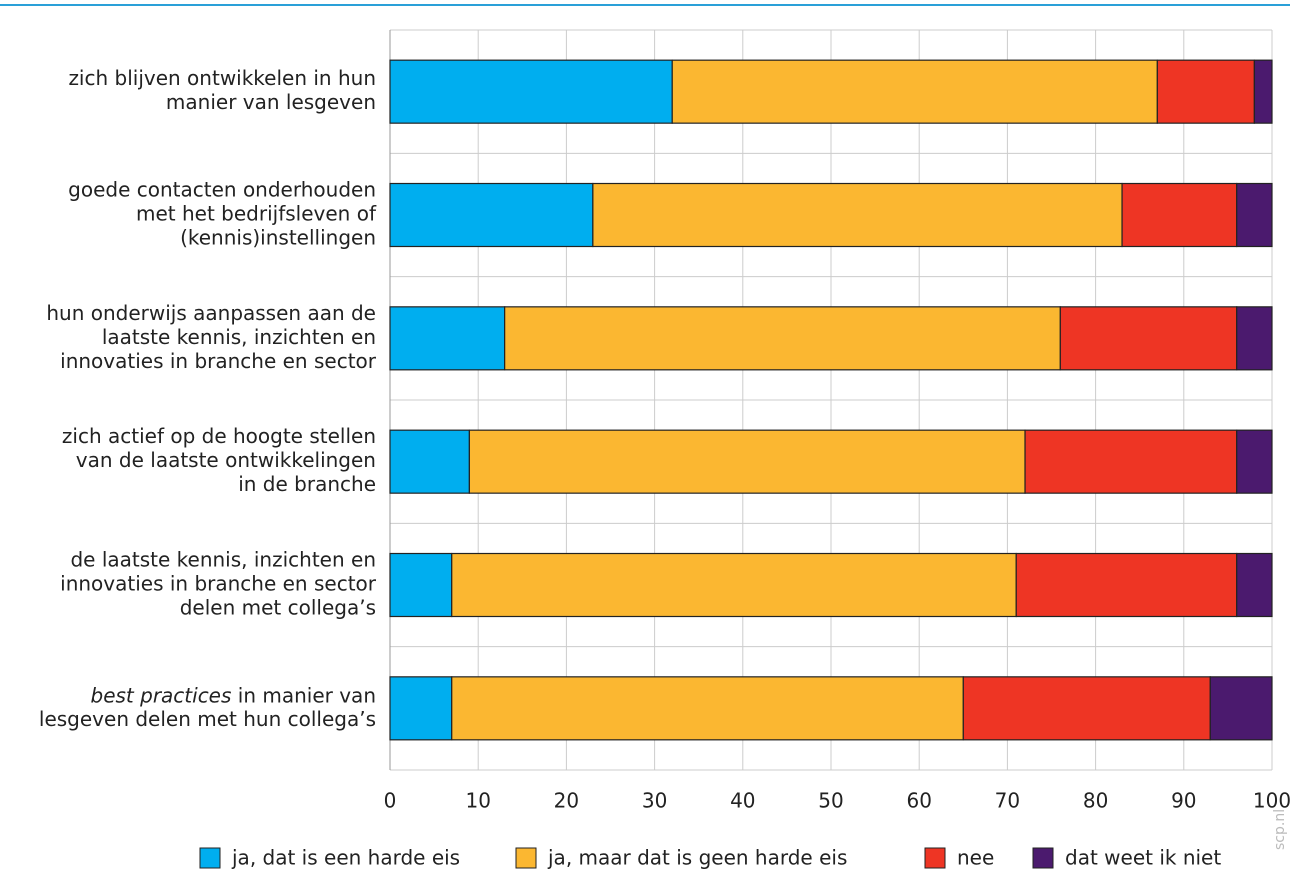  What do you see at coordinates (1183, 801) in the screenshot?
I see `x-tick-label: 90` at bounding box center [1183, 801].